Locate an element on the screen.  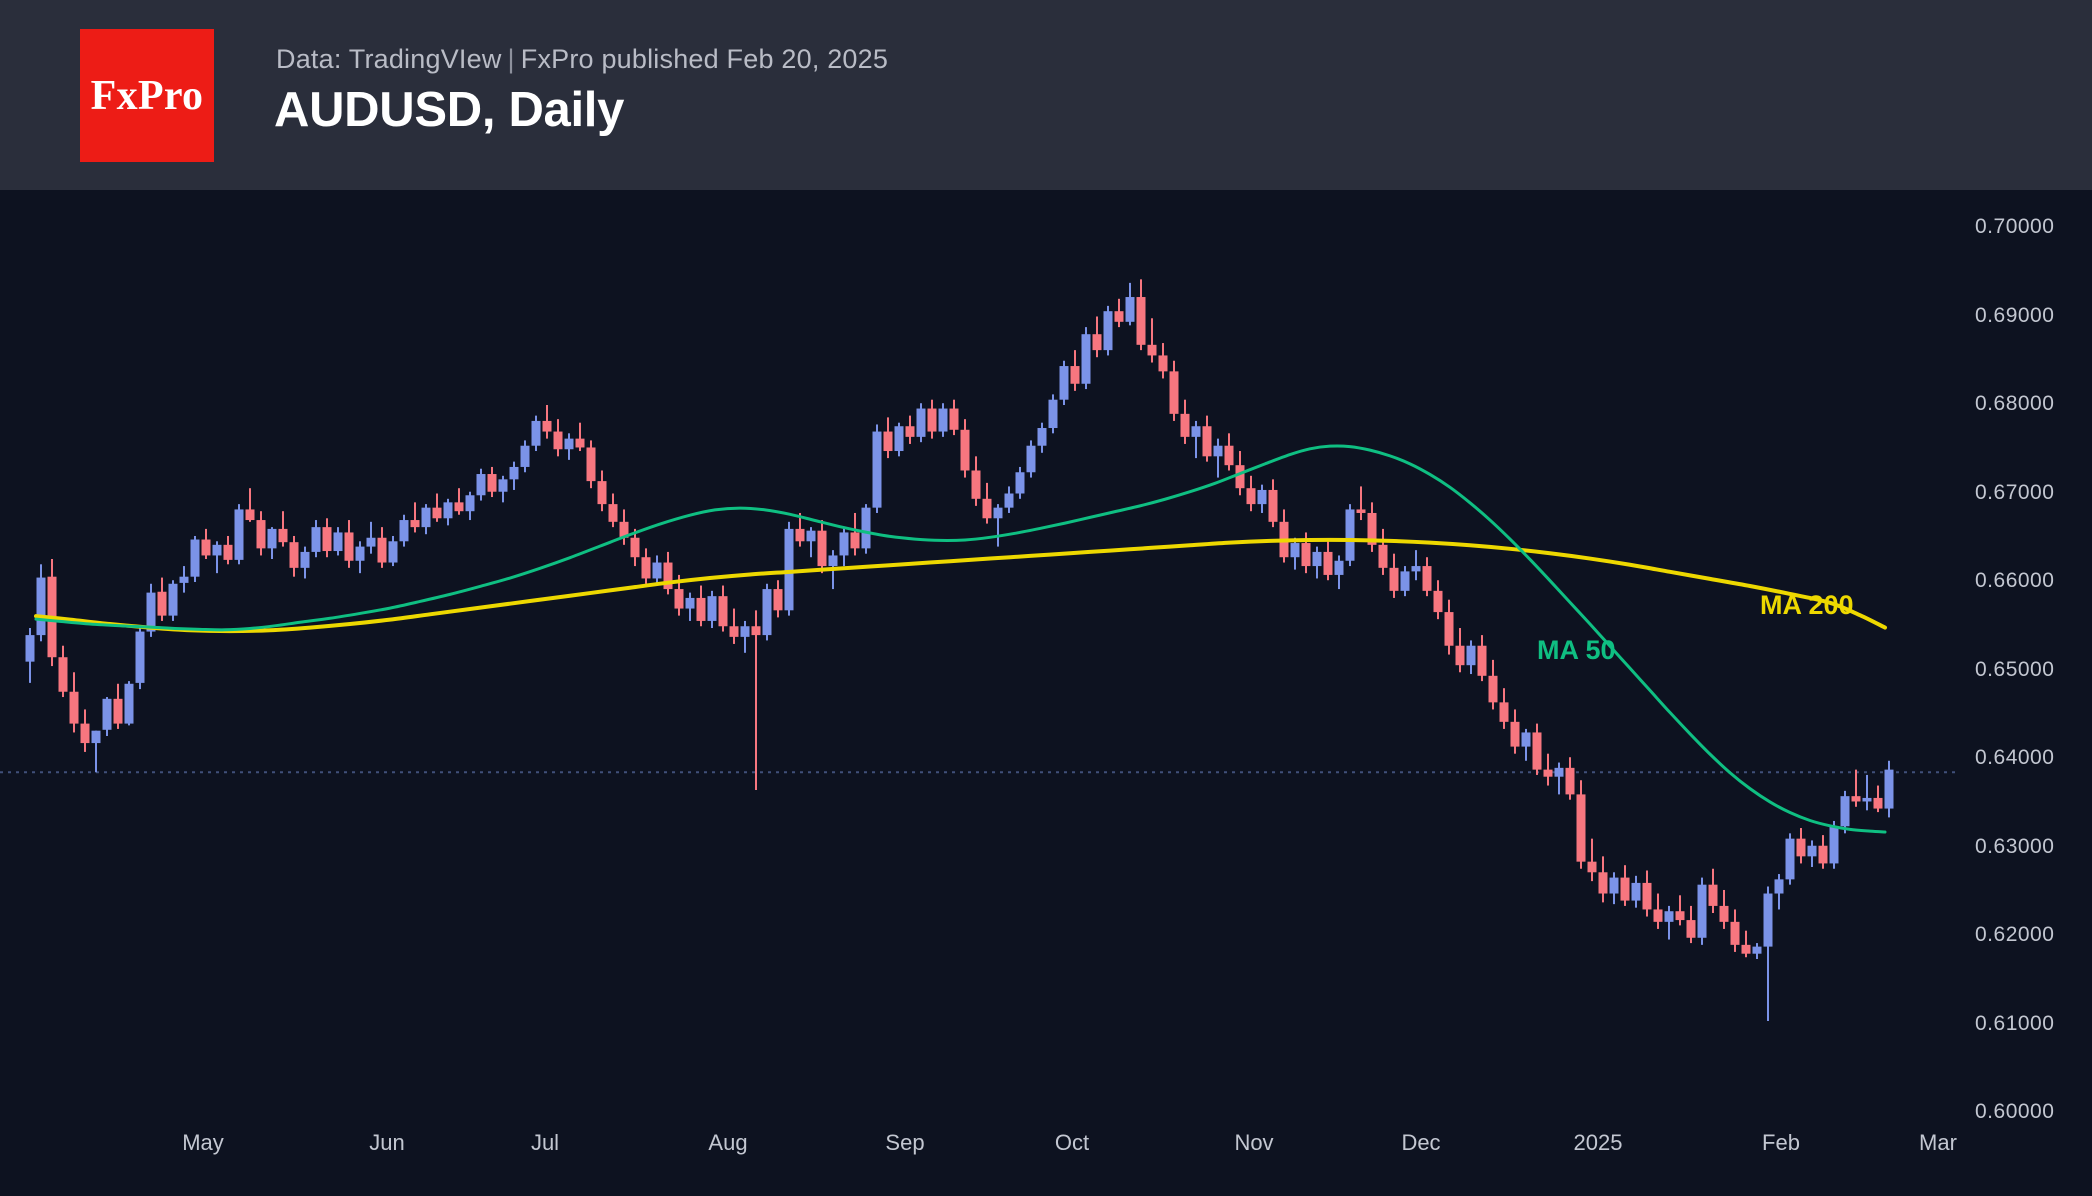
ma200-line is located at coordinates (960, 585).